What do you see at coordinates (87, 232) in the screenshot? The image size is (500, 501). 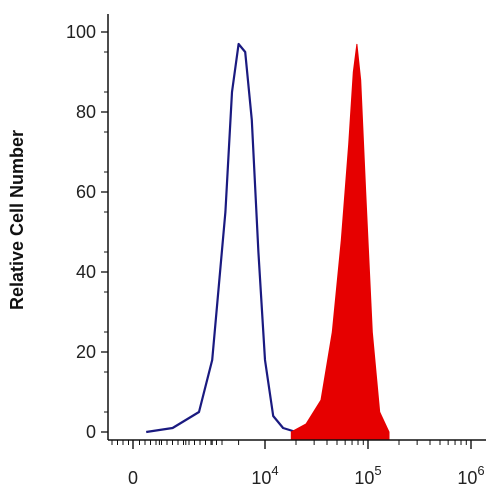 I see `y-ticks: 0 20 40 60 80 100` at bounding box center [87, 232].